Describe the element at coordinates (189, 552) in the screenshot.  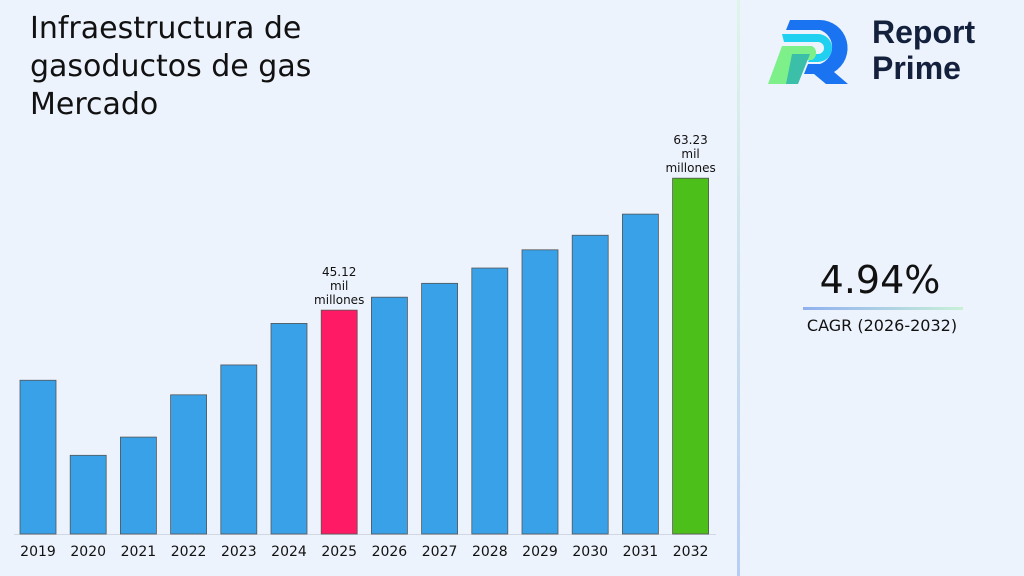
I see `x-tick-label: 2022` at that location.